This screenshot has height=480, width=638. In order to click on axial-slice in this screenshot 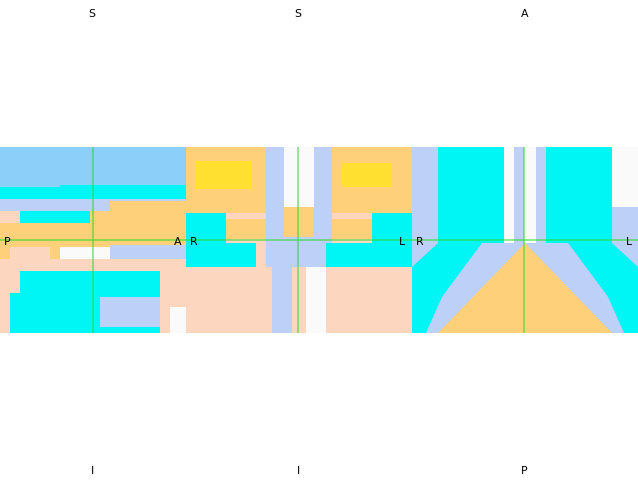, I will do `click(525, 240)`.